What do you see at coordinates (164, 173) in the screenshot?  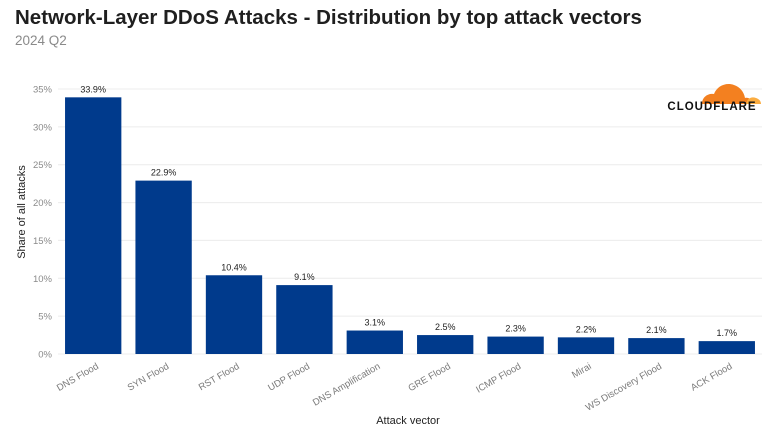 I see `data-label: 22.9%` at bounding box center [164, 173].